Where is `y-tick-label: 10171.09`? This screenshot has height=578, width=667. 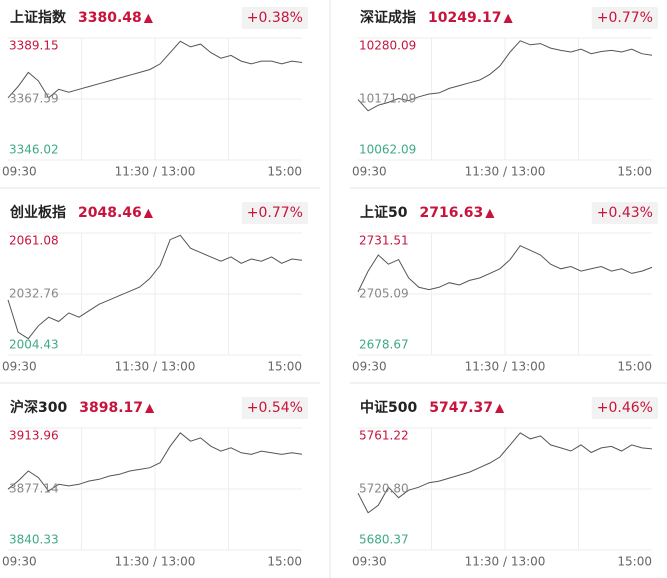 y-tick-label: 10171.09 is located at coordinates (387, 99).